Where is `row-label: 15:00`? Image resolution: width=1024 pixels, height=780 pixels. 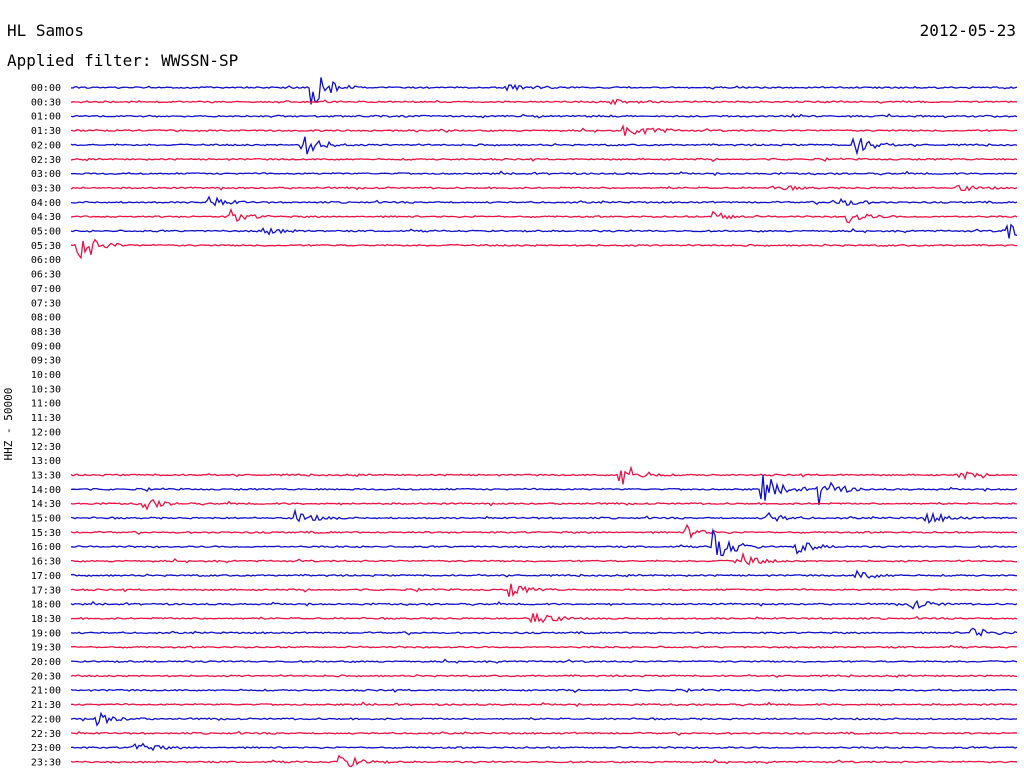
row-label: 15:00 is located at coordinates (46, 519).